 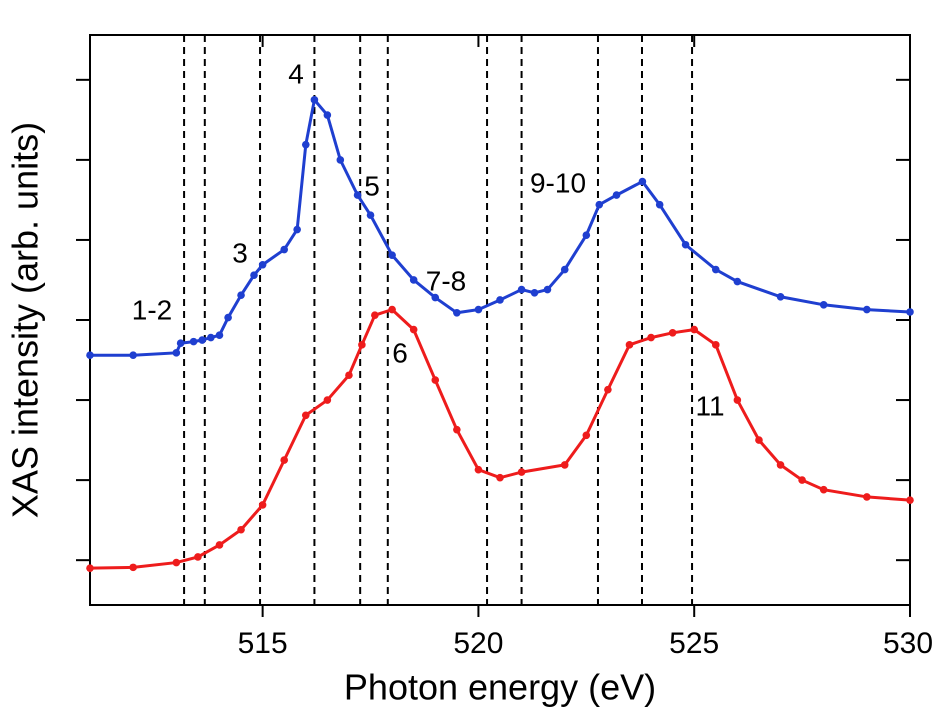 What do you see at coordinates (296, 73) in the screenshot?
I see `peak-label: 4` at bounding box center [296, 73].